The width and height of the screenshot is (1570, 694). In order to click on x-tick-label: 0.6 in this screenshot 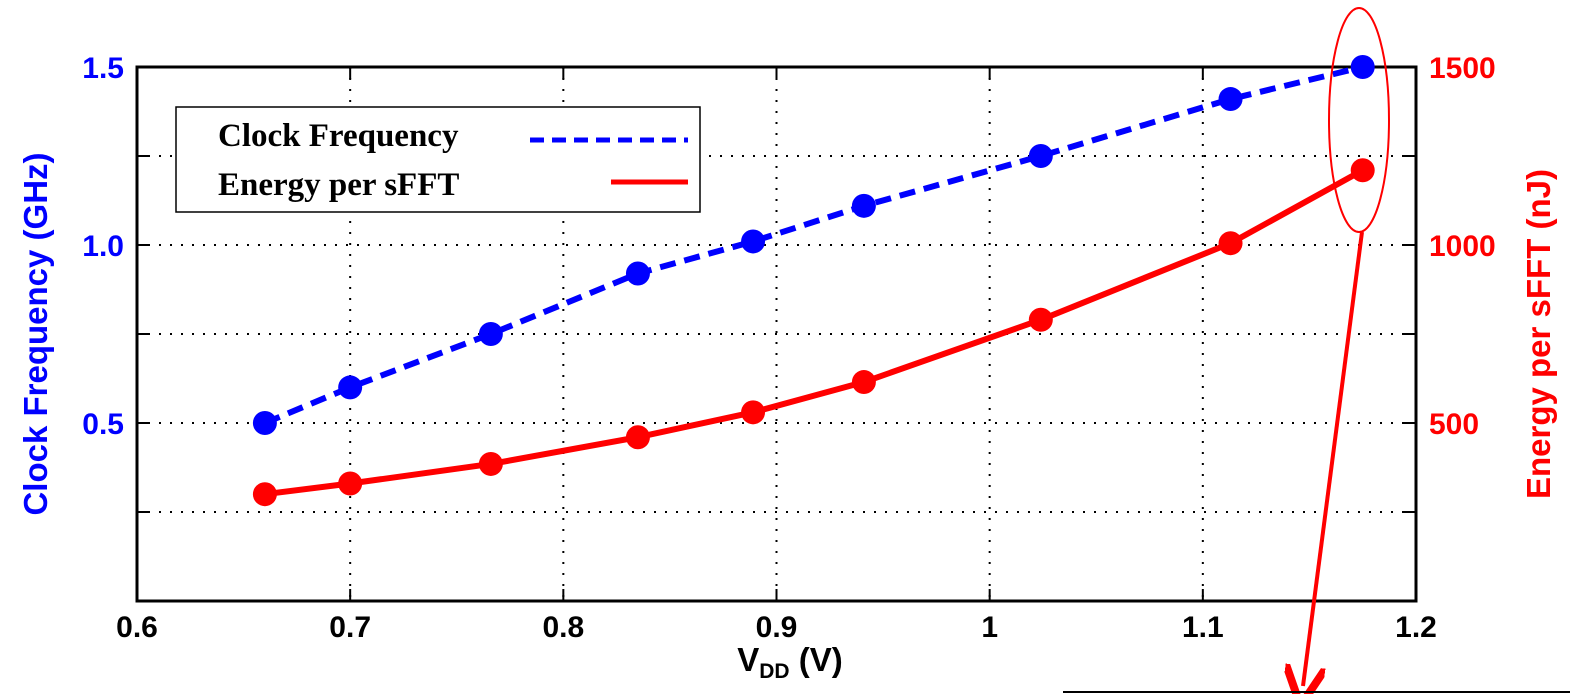, I will do `click(137, 627)`.